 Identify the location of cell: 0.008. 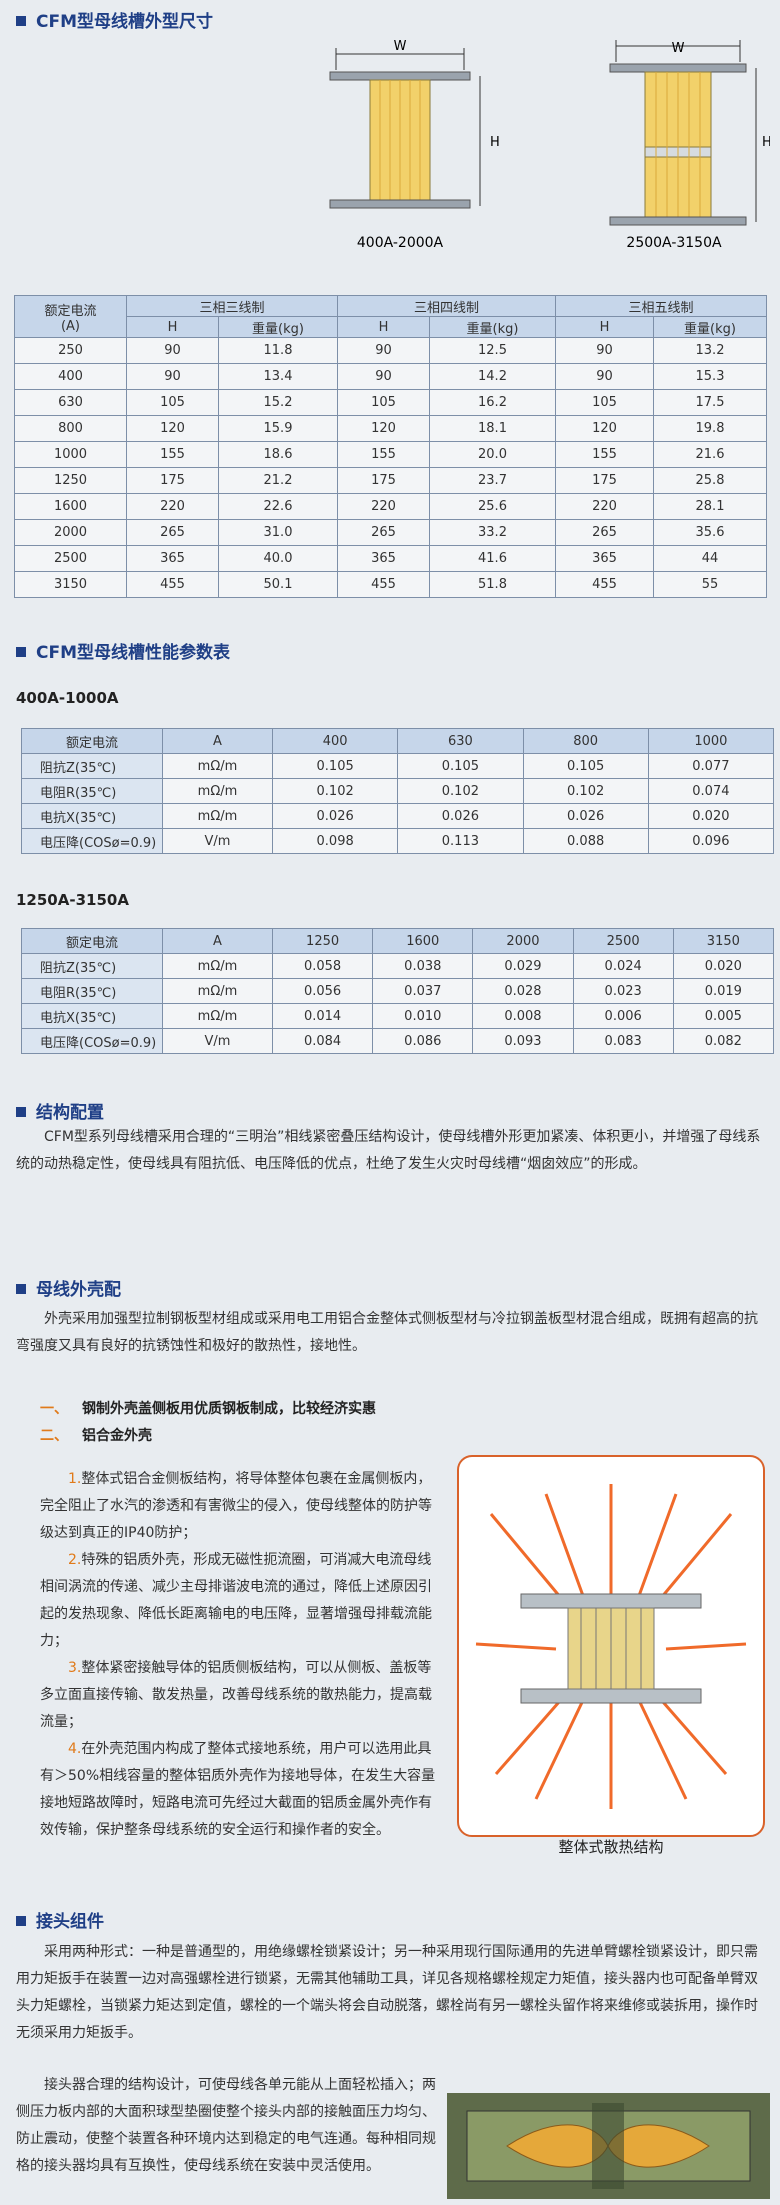
(523, 1016).